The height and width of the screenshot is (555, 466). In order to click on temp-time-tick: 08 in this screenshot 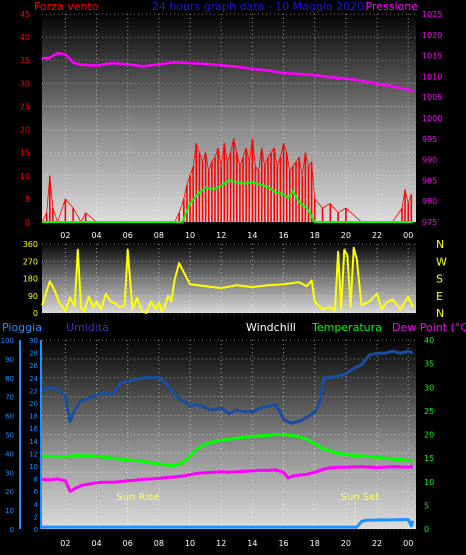, I will do `click(159, 543)`.